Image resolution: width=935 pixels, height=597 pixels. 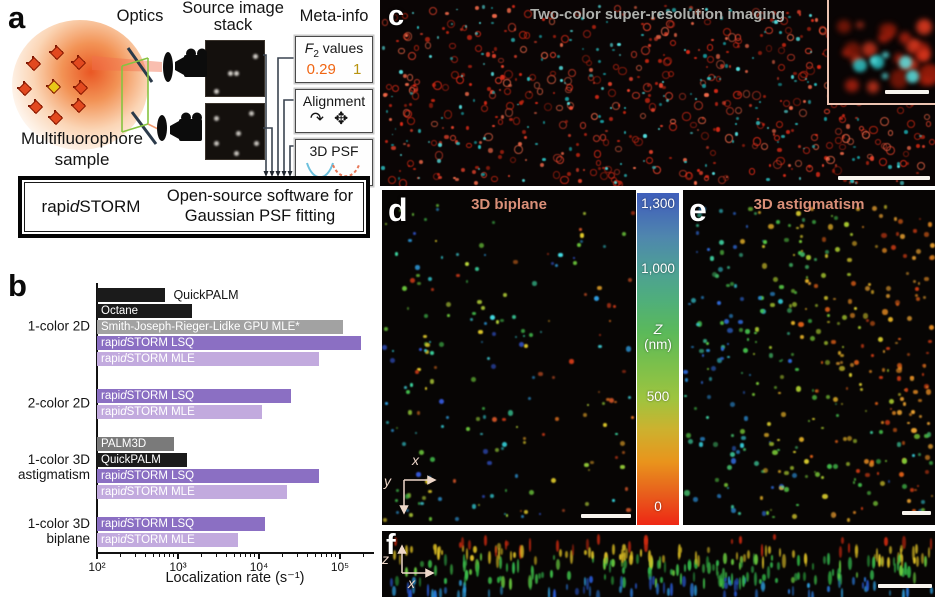 I want to click on scale-bar, so click(x=907, y=92).